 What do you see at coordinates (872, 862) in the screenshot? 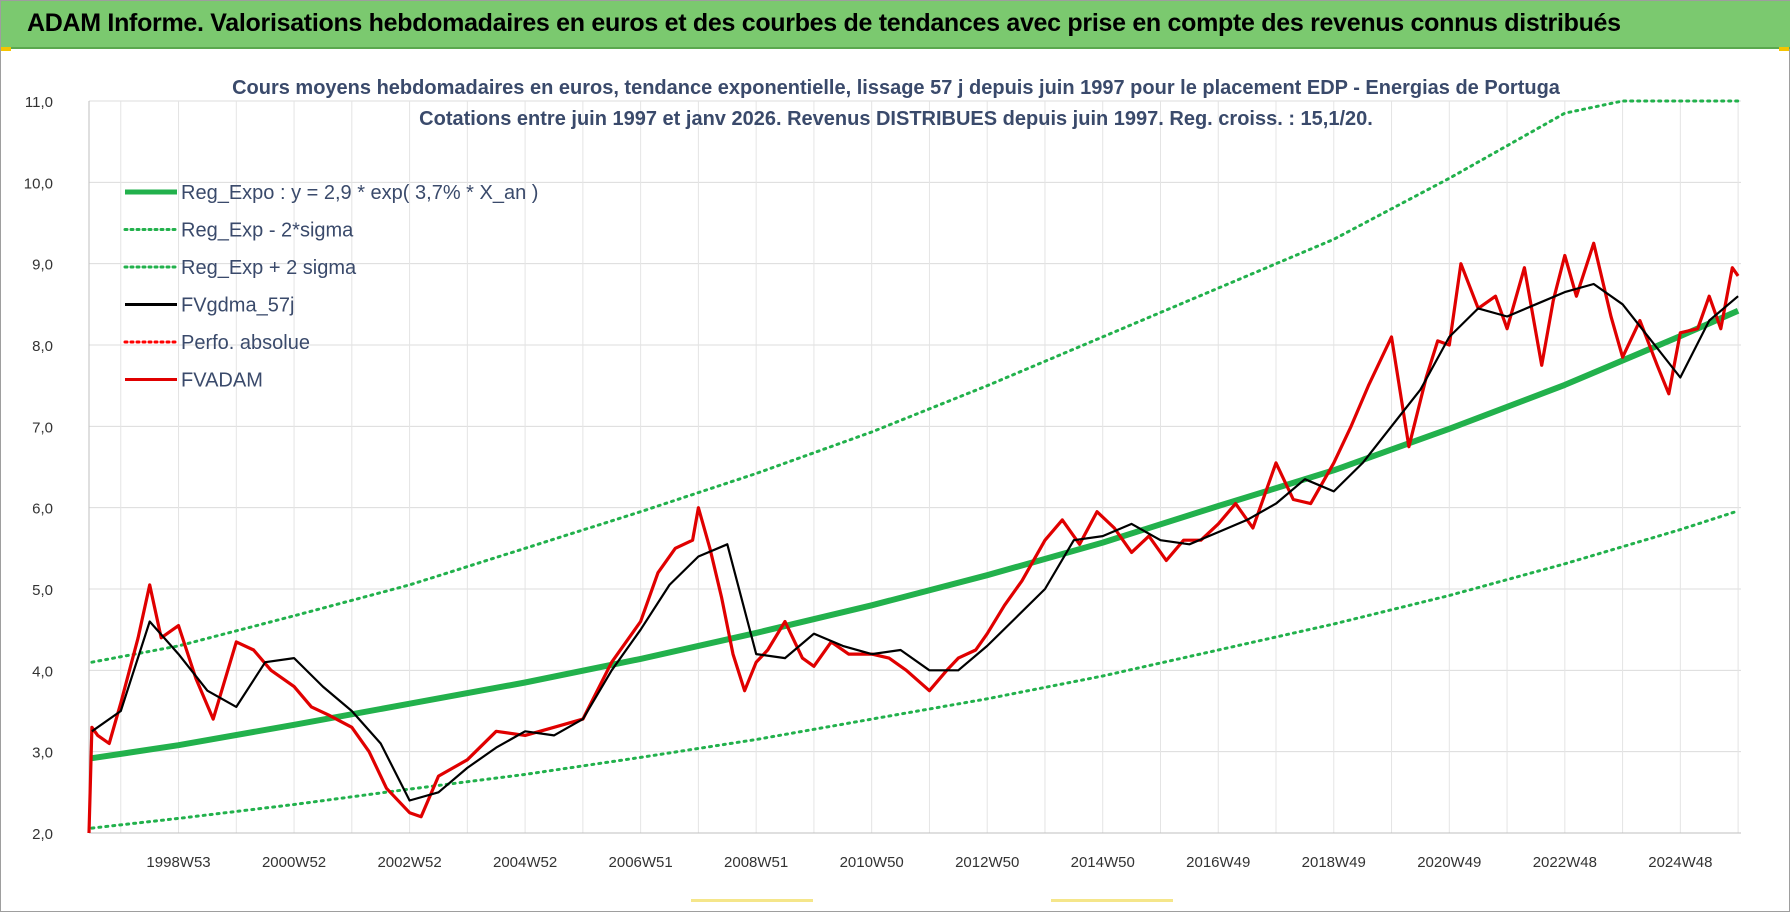
I see `x-tick-label: 2010W50` at bounding box center [872, 862].